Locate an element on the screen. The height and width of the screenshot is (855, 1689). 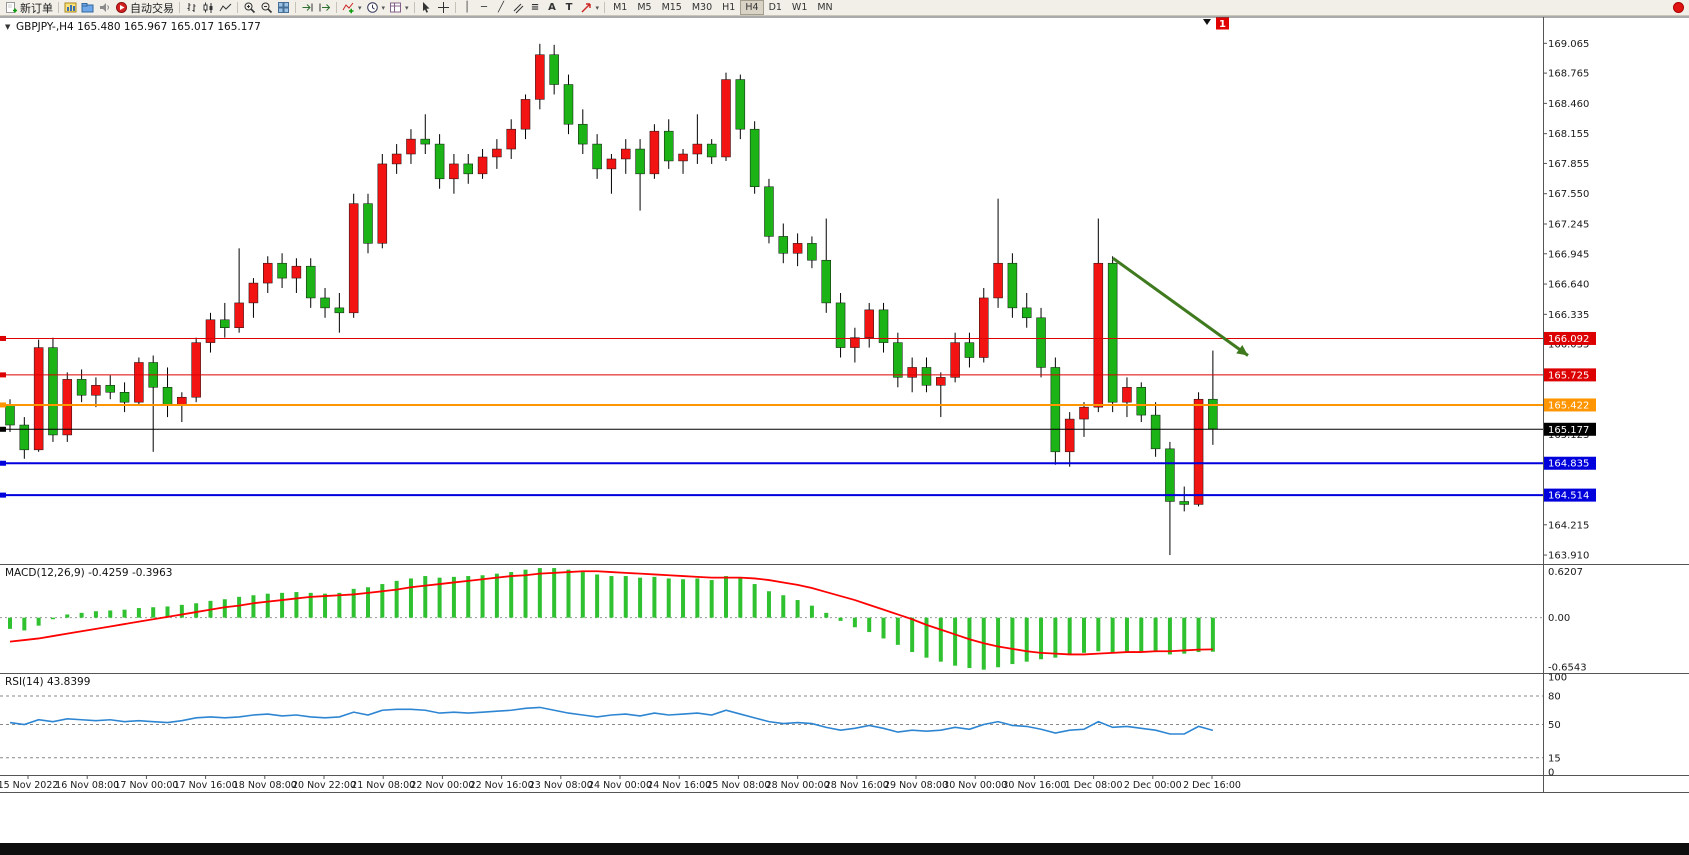
price-tick: 167.245 is located at coordinates (1568, 224).